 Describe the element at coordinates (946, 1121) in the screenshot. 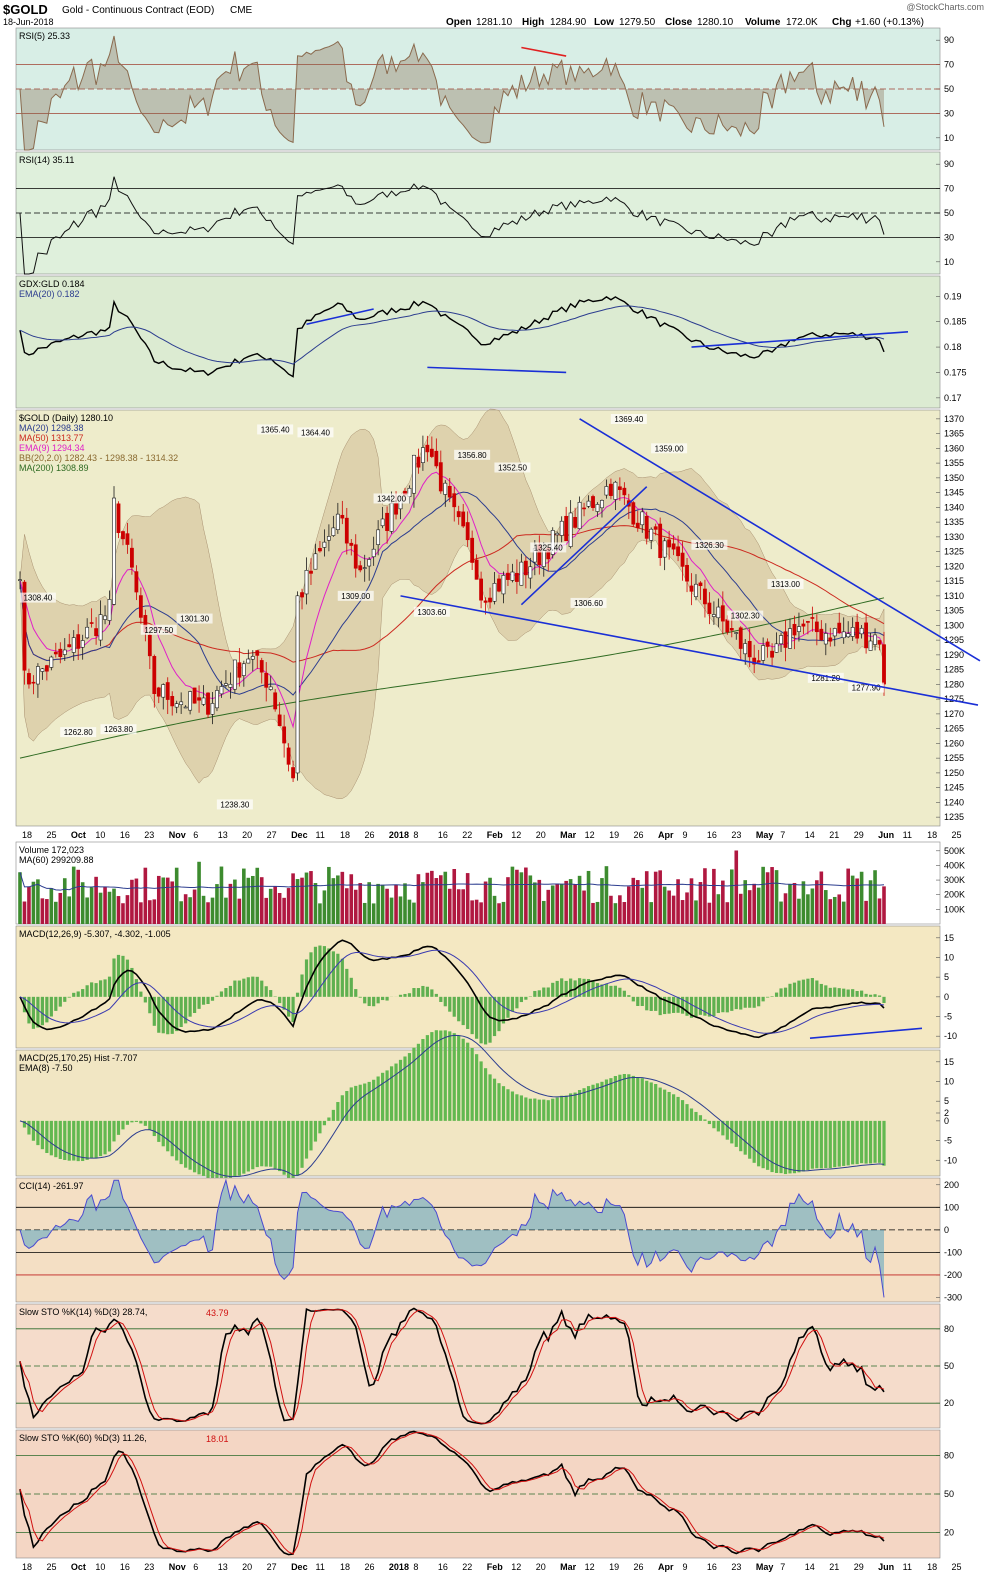

I see `y-tick-label: 0` at that location.